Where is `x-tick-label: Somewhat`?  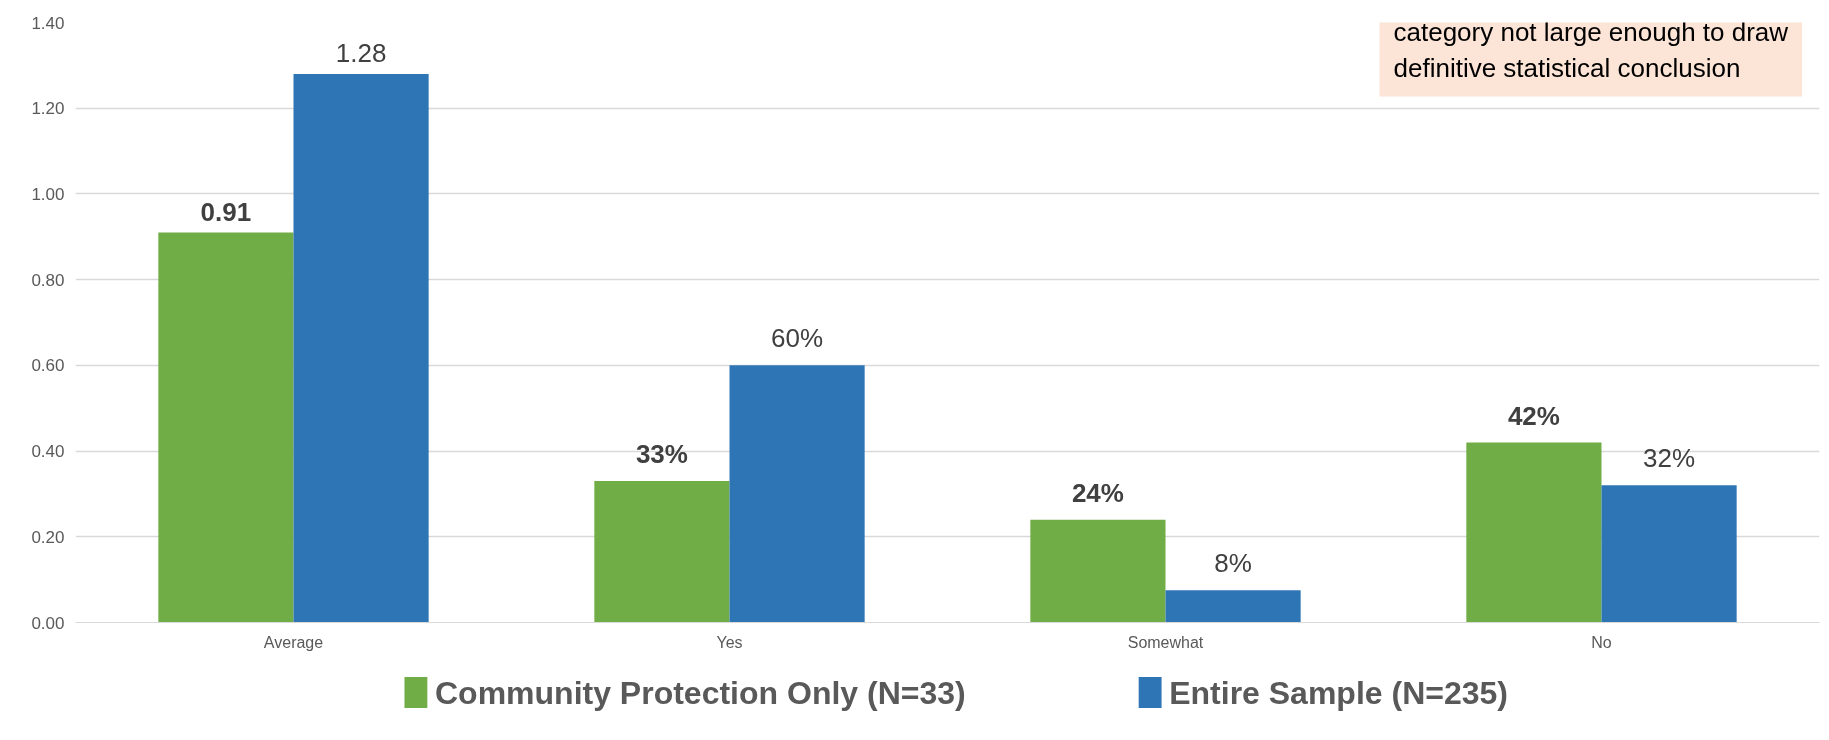
x-tick-label: Somewhat is located at coordinates (1165, 642).